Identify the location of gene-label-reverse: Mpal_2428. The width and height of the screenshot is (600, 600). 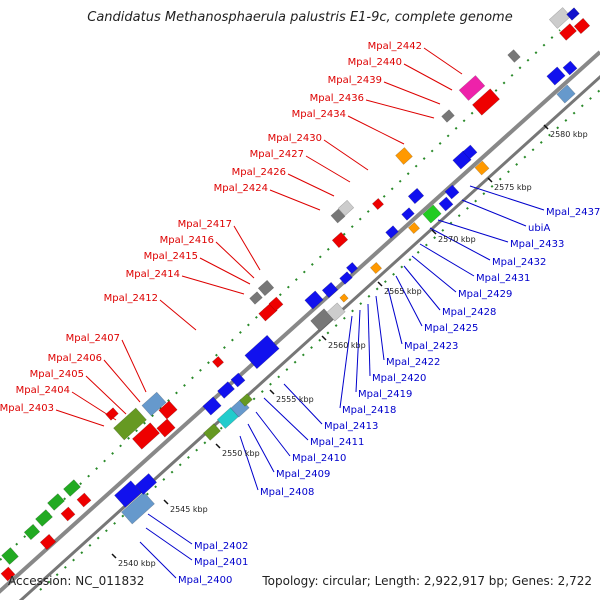
(469, 312).